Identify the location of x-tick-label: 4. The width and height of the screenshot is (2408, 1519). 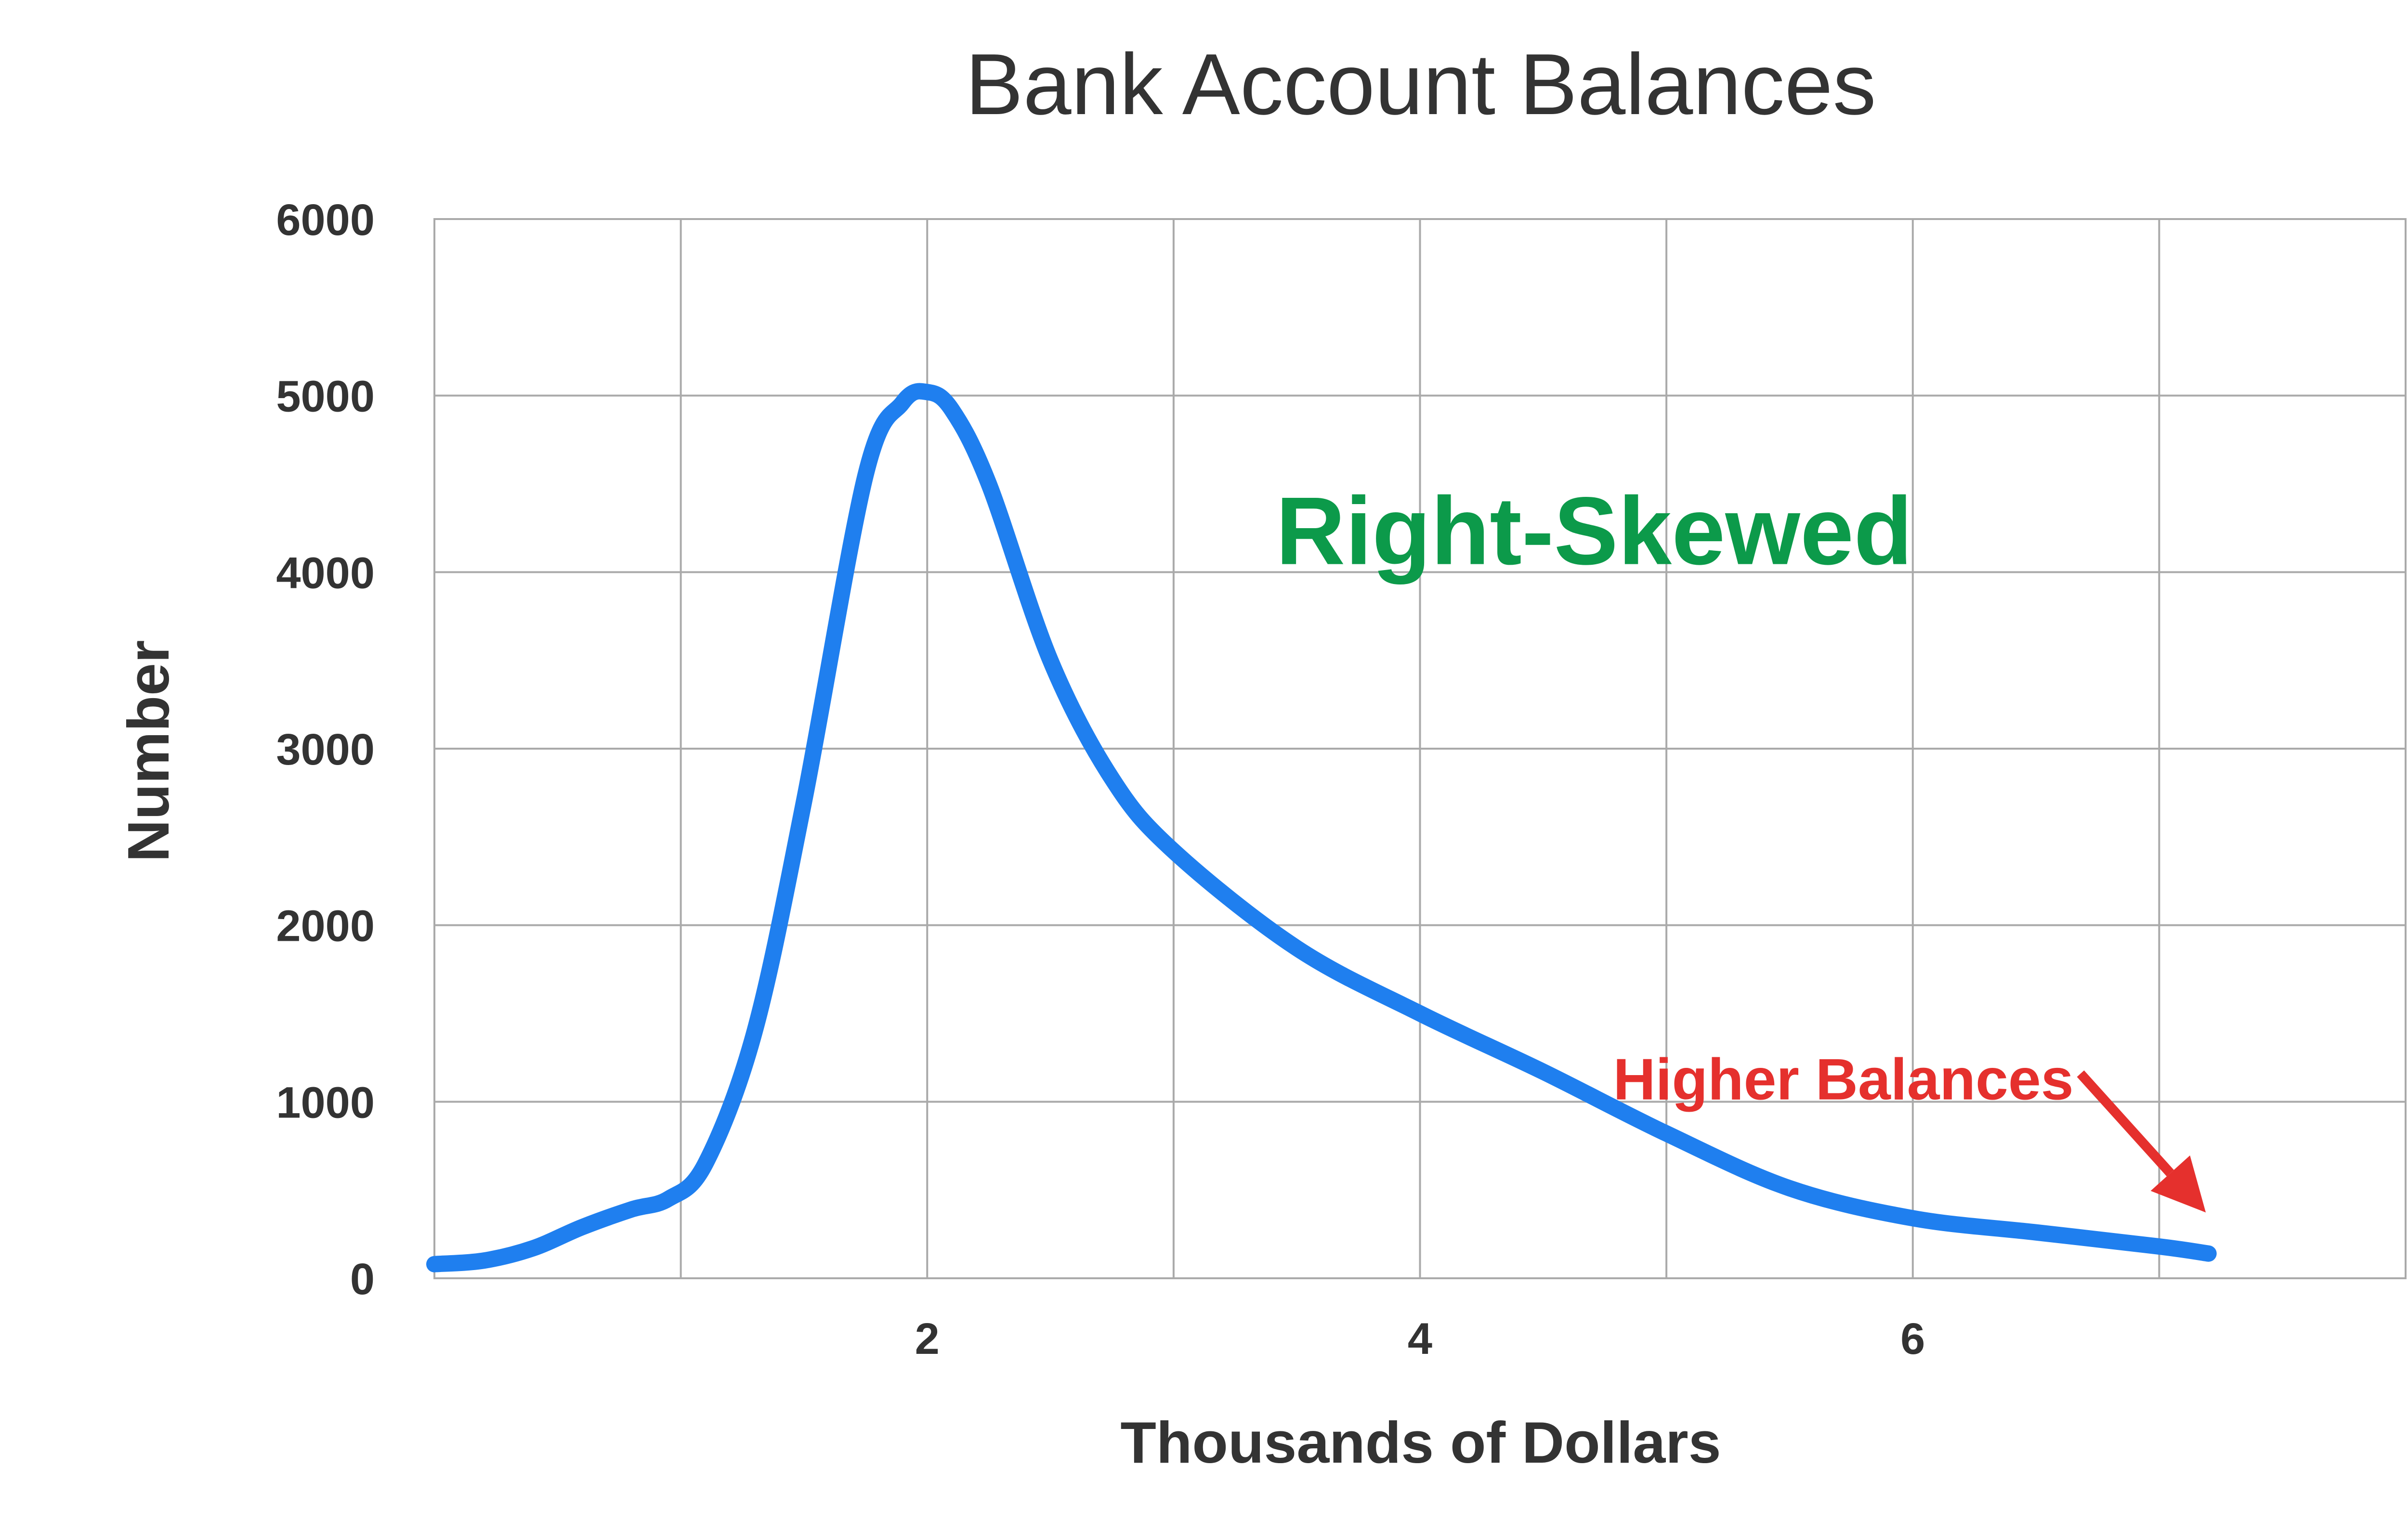
(1420, 1339).